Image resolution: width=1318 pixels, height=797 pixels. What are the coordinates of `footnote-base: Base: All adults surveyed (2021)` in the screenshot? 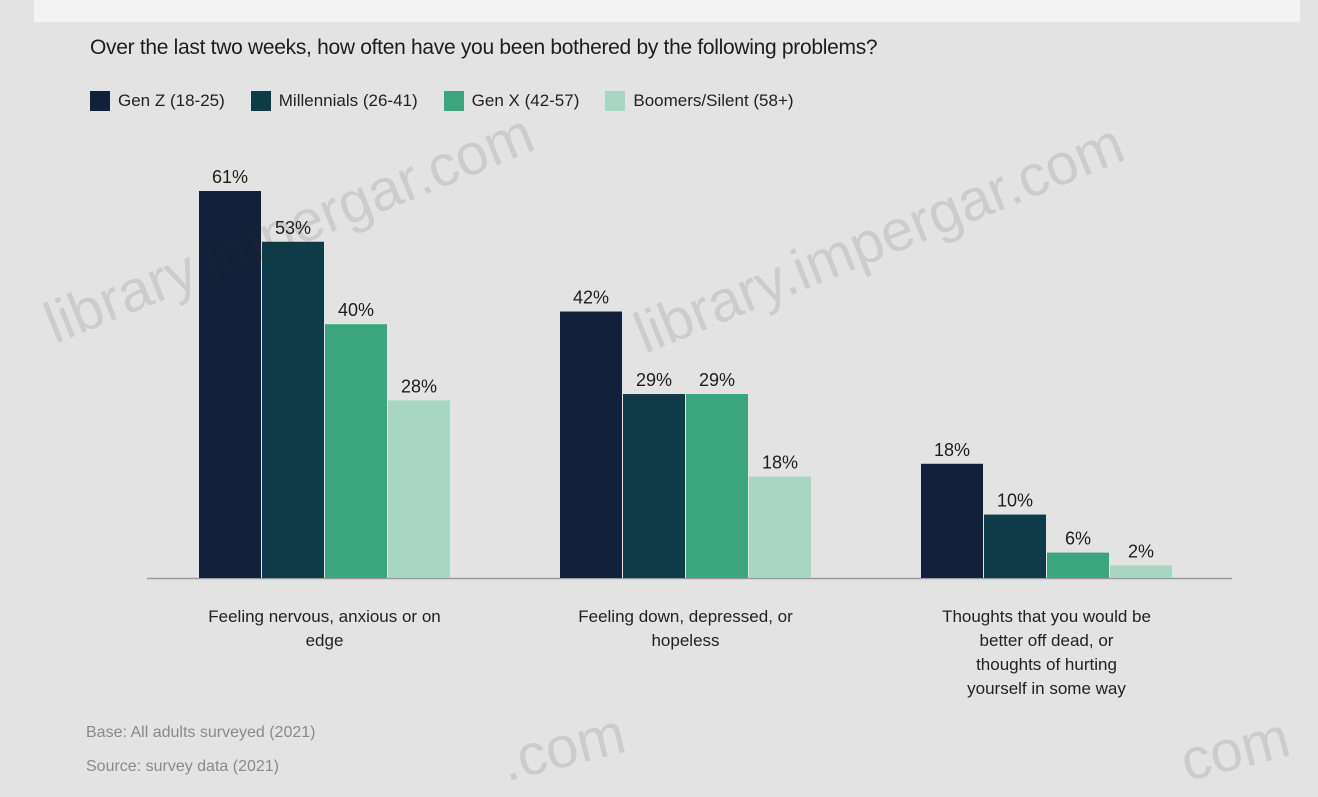 It's located at (201, 732).